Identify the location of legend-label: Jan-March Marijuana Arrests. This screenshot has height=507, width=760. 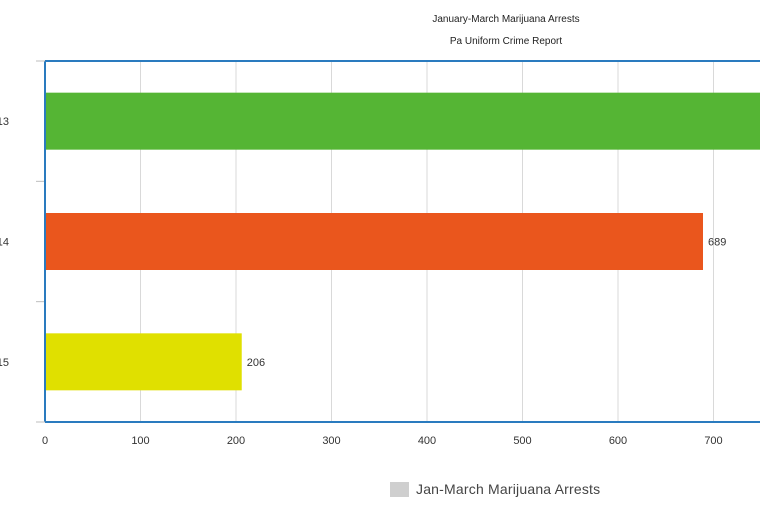
(508, 489).